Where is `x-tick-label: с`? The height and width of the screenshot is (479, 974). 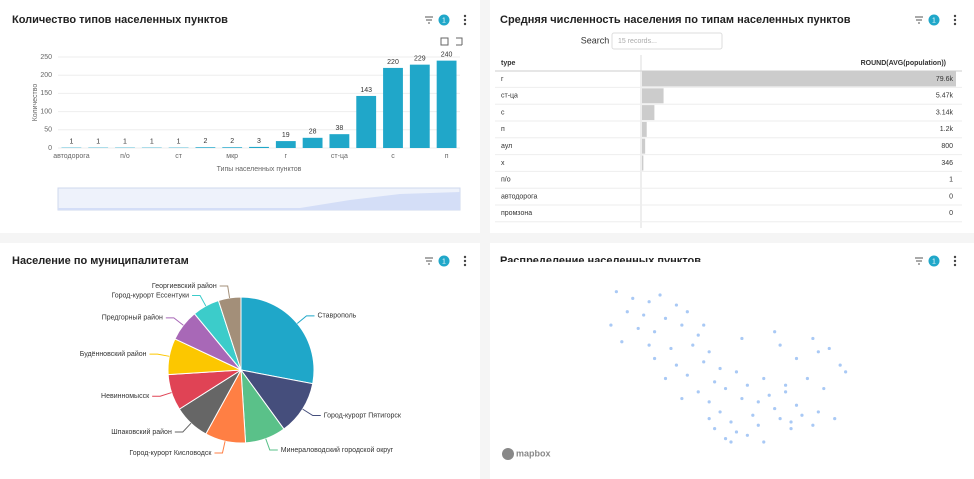
x-tick-label: с is located at coordinates (393, 156).